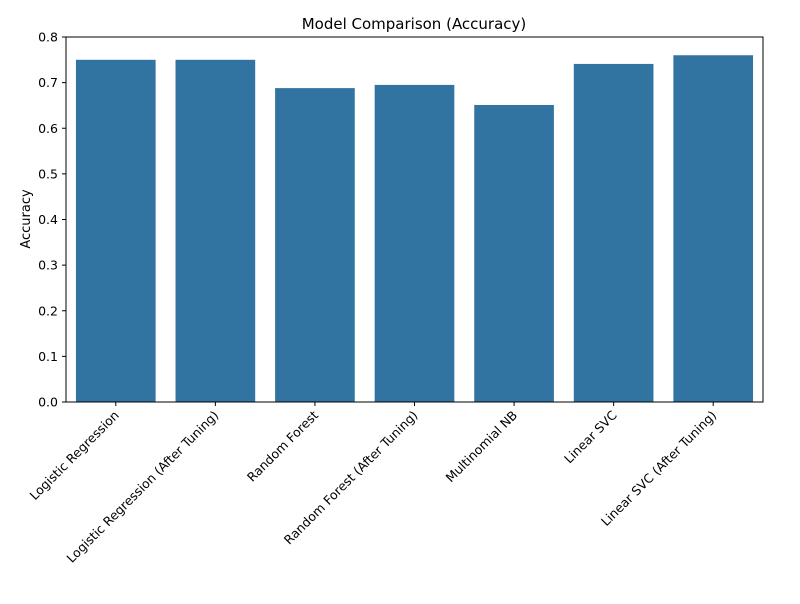  I want to click on x-tick-label: Random Forest, so click(282, 445).